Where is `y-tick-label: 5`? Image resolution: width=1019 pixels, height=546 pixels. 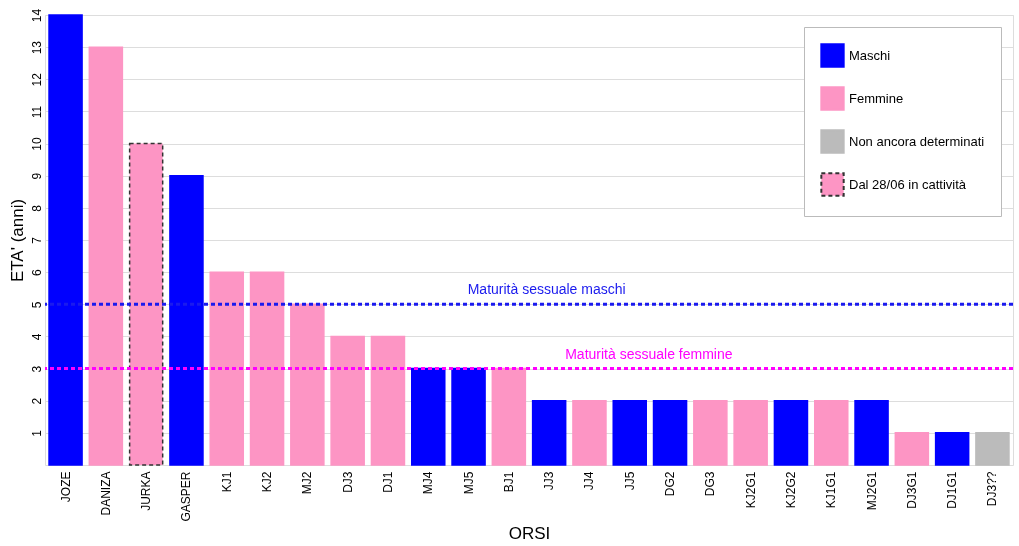 y-tick-label: 5 is located at coordinates (36, 305).